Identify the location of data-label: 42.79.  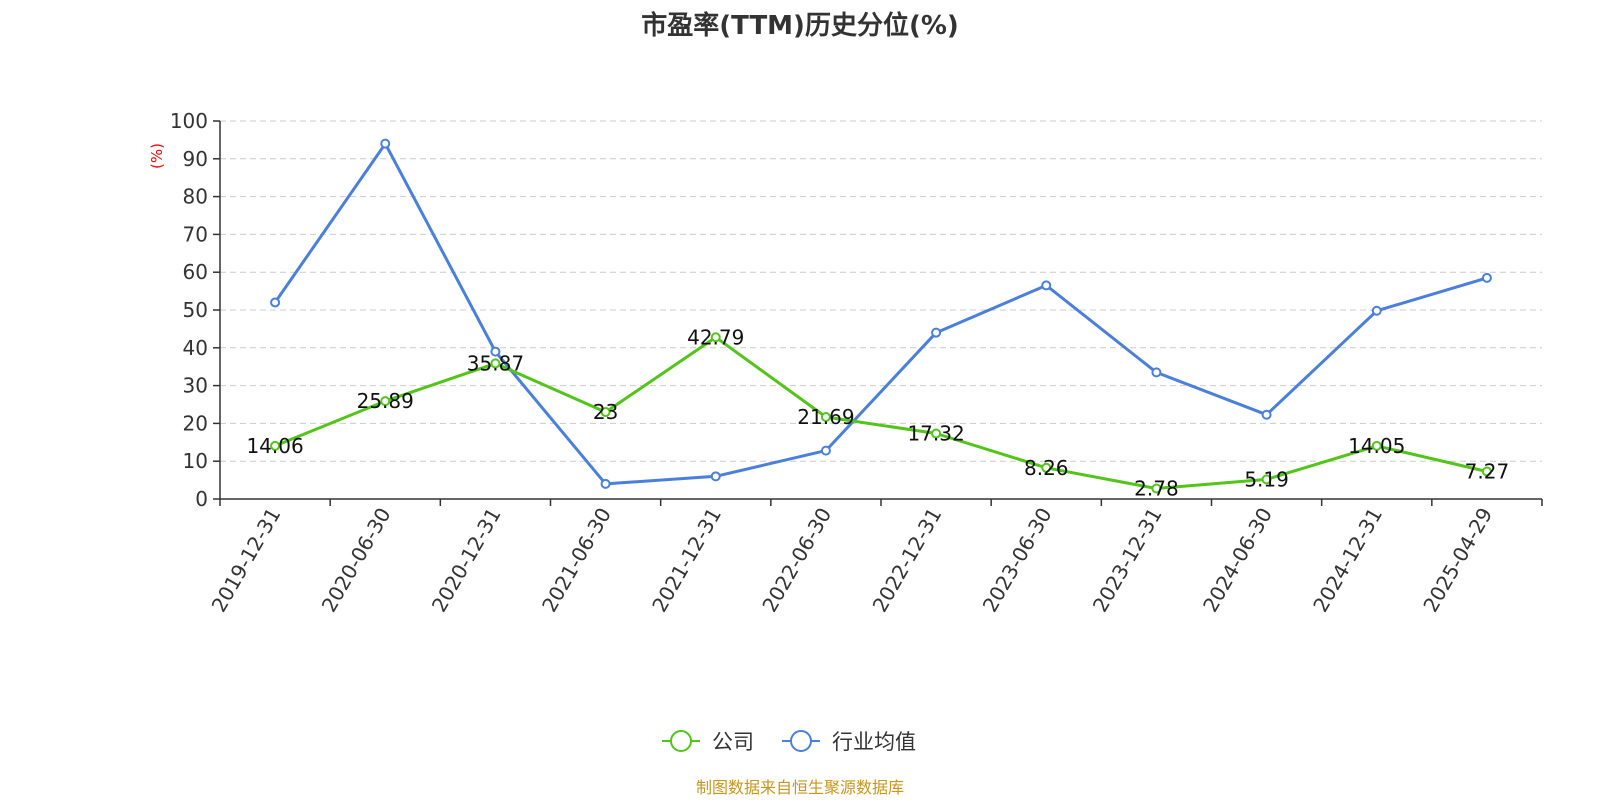
(715, 337).